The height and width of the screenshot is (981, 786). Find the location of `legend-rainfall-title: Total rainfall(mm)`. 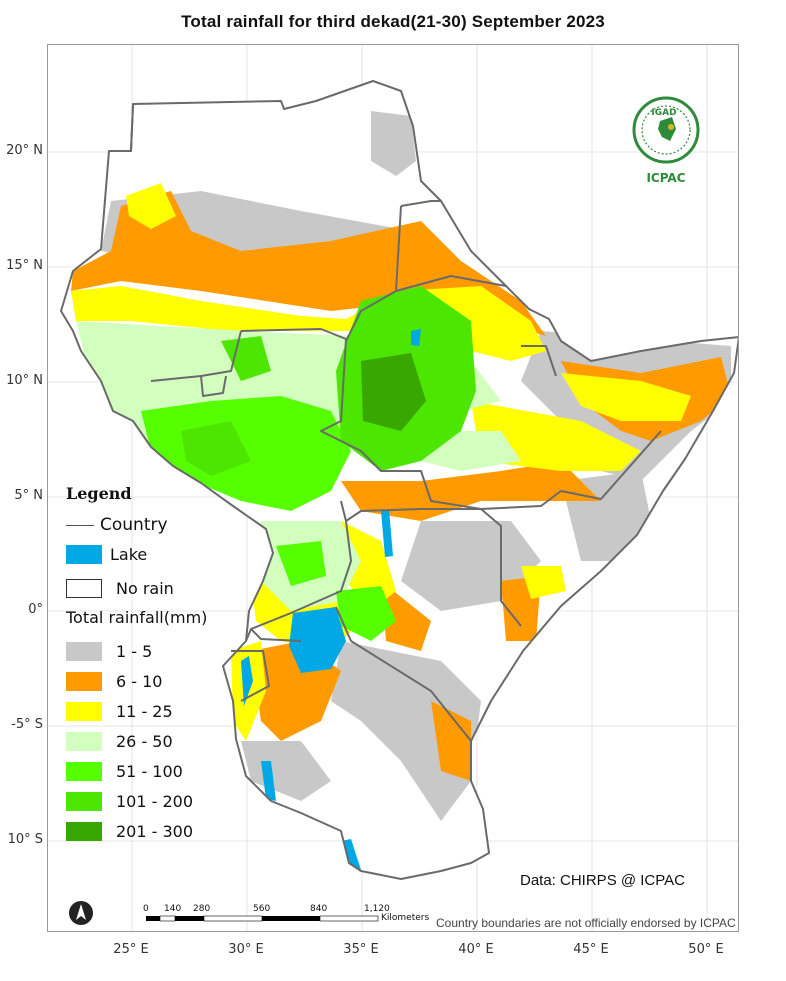

legend-rainfall-title: Total rainfall(mm) is located at coordinates (137, 617).